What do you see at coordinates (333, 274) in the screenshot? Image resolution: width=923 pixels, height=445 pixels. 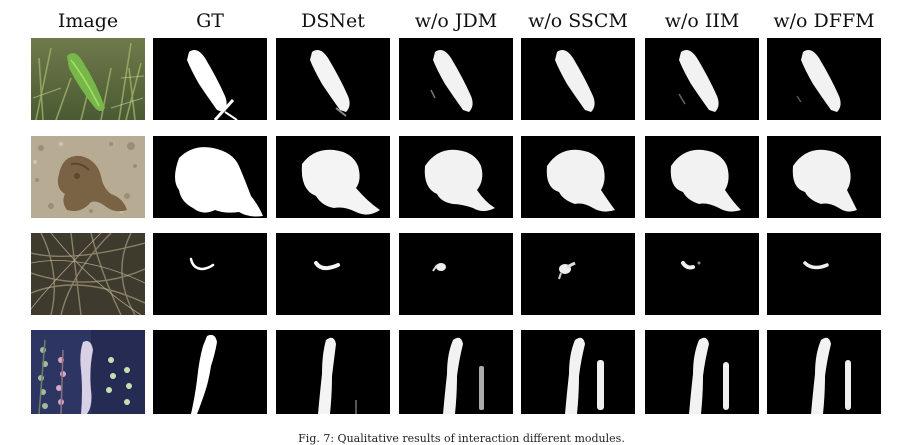 I see `mask-dsnet-row3` at bounding box center [333, 274].